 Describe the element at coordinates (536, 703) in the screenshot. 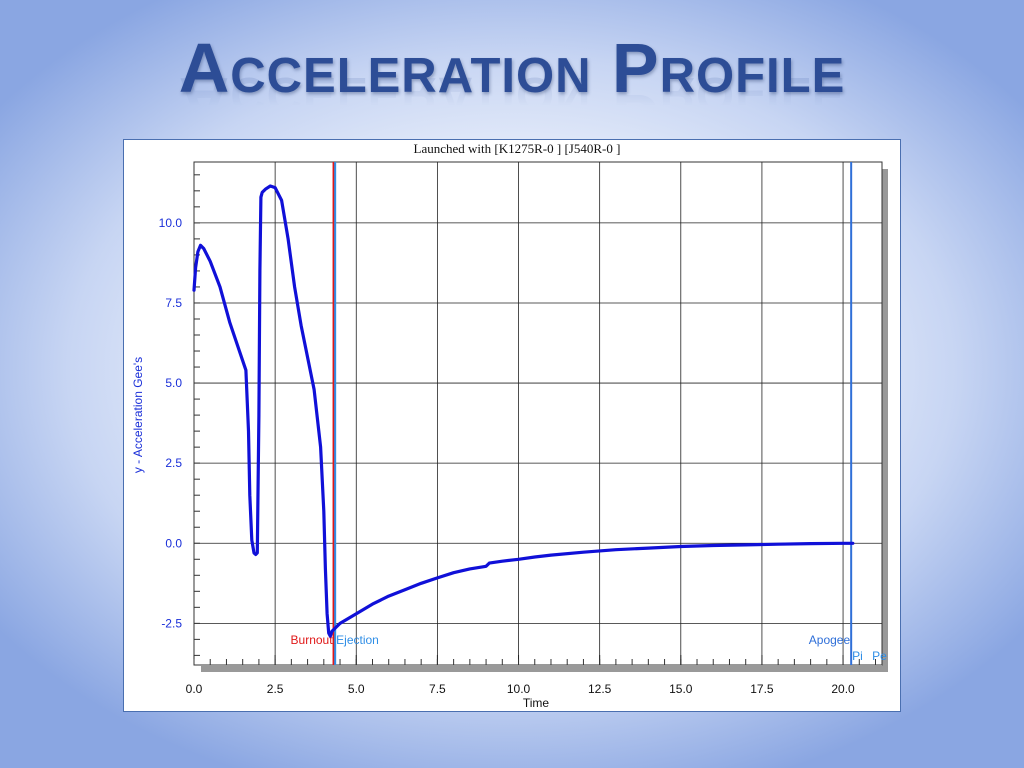

I see `x-axis-label: Time` at that location.